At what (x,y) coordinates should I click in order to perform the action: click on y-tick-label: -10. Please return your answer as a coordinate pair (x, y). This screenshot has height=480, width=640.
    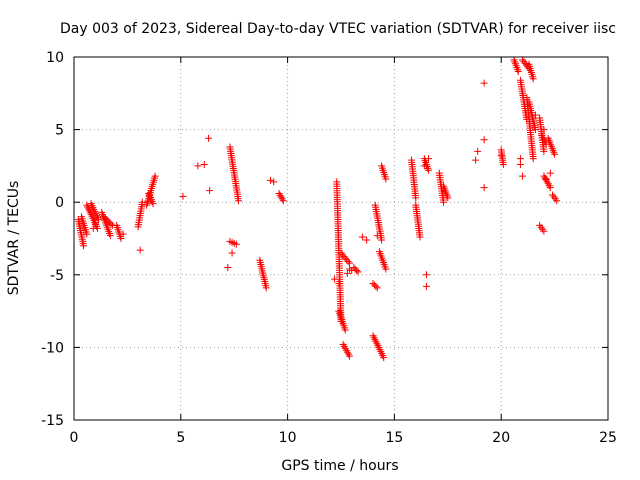
    Looking at the image, I should click on (52, 348).